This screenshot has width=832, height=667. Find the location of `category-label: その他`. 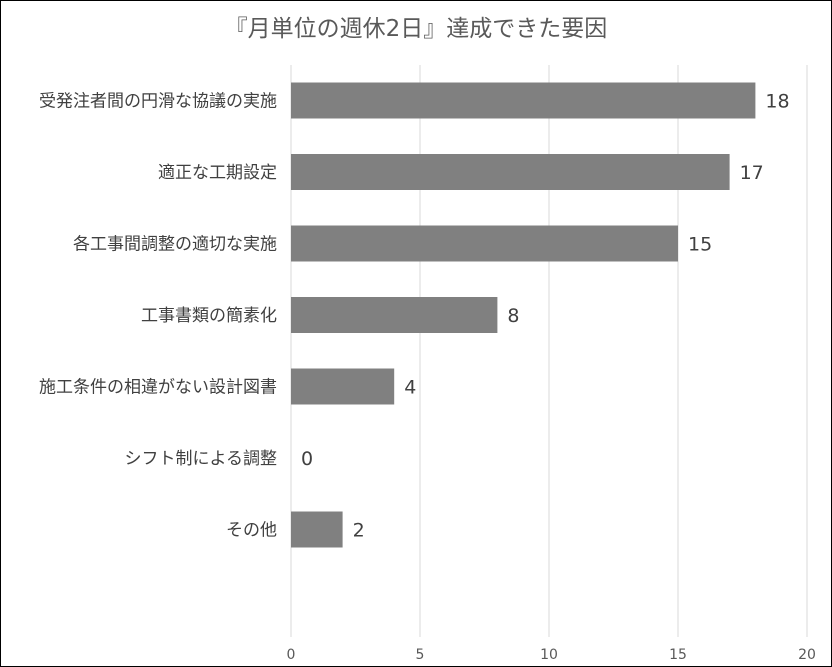

category-label: その他 is located at coordinates (251, 531).